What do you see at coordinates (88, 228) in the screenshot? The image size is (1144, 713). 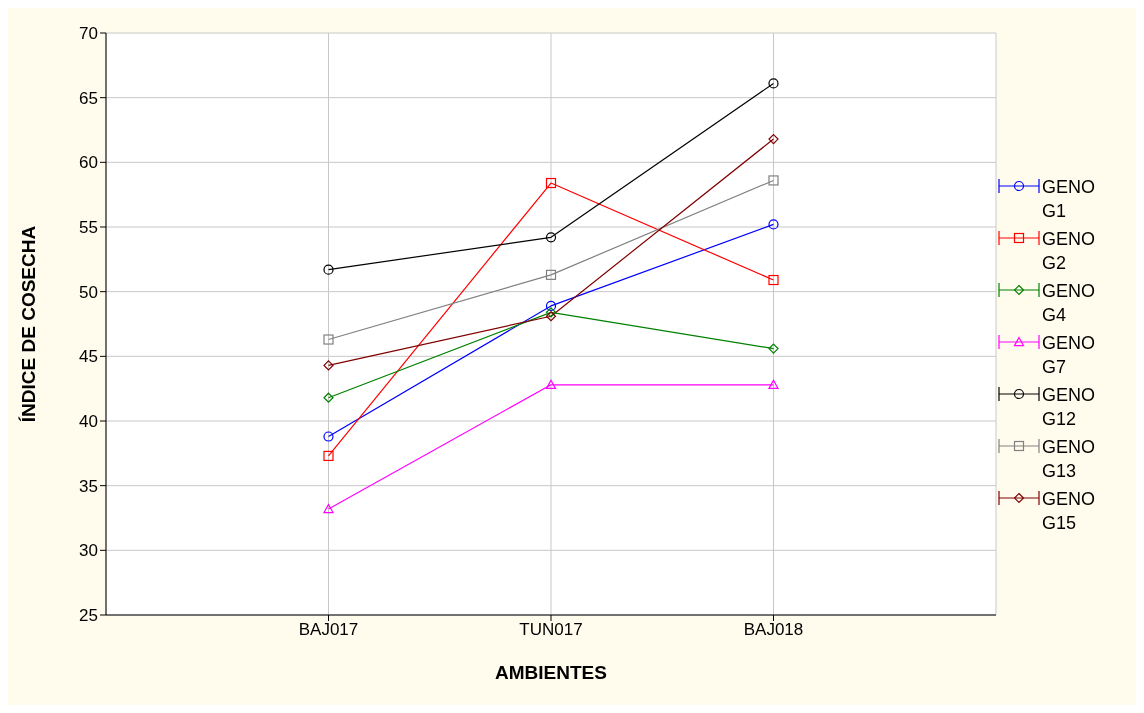 I see `y-tick-label: 55` at bounding box center [88, 228].